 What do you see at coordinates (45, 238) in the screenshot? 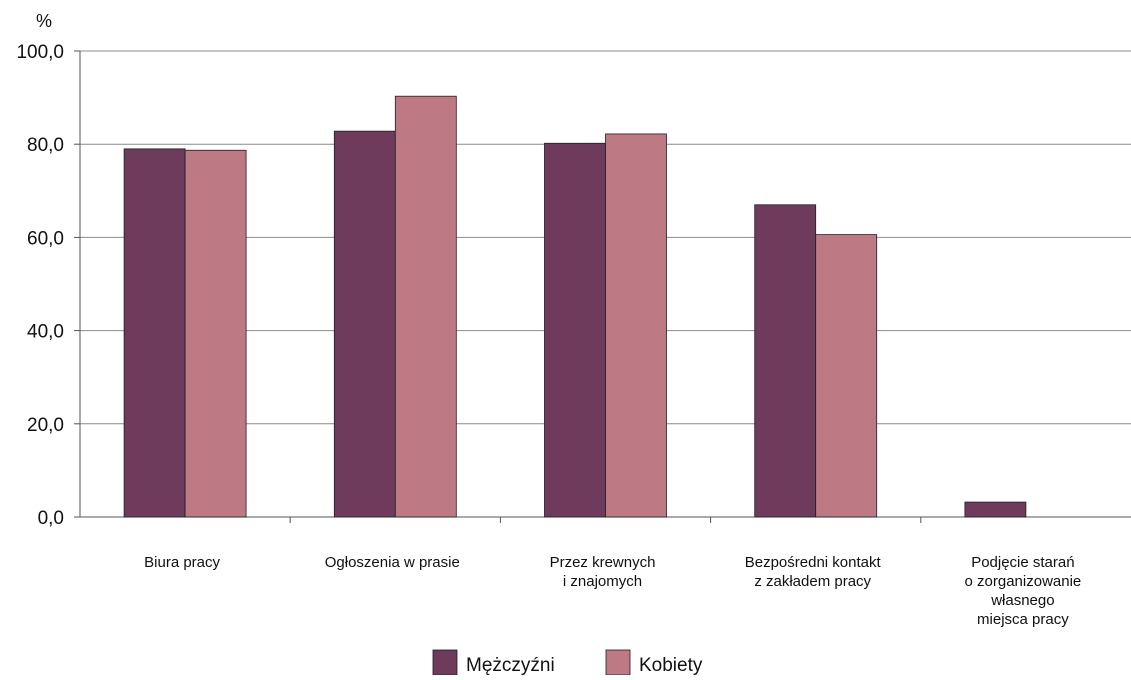
I see `y-tick-label: 60,0` at bounding box center [45, 238].